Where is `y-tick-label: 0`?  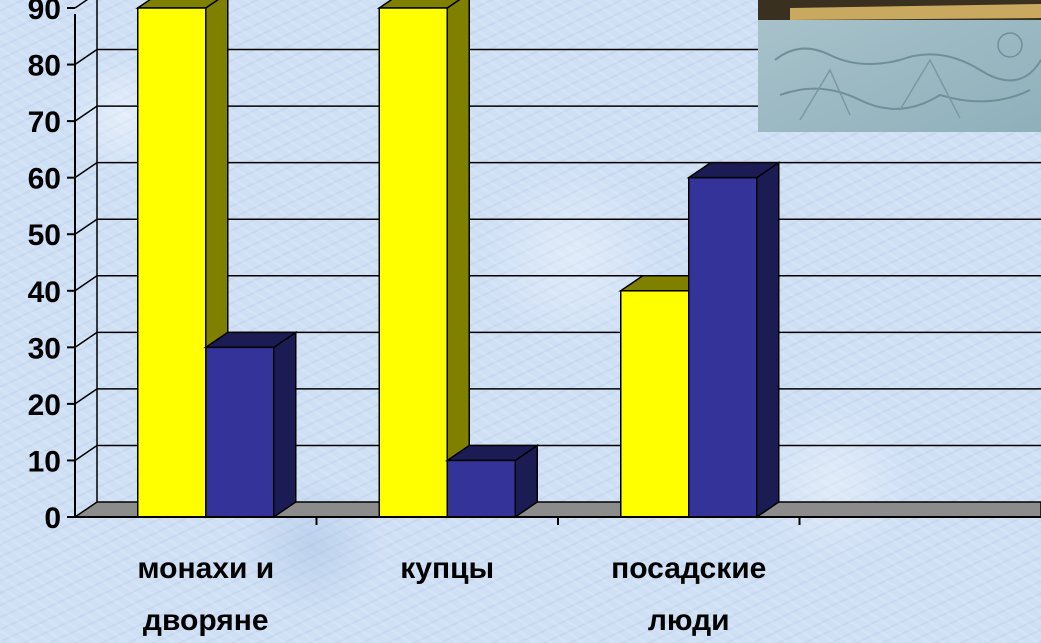
y-tick-label: 0 is located at coordinates (52, 518).